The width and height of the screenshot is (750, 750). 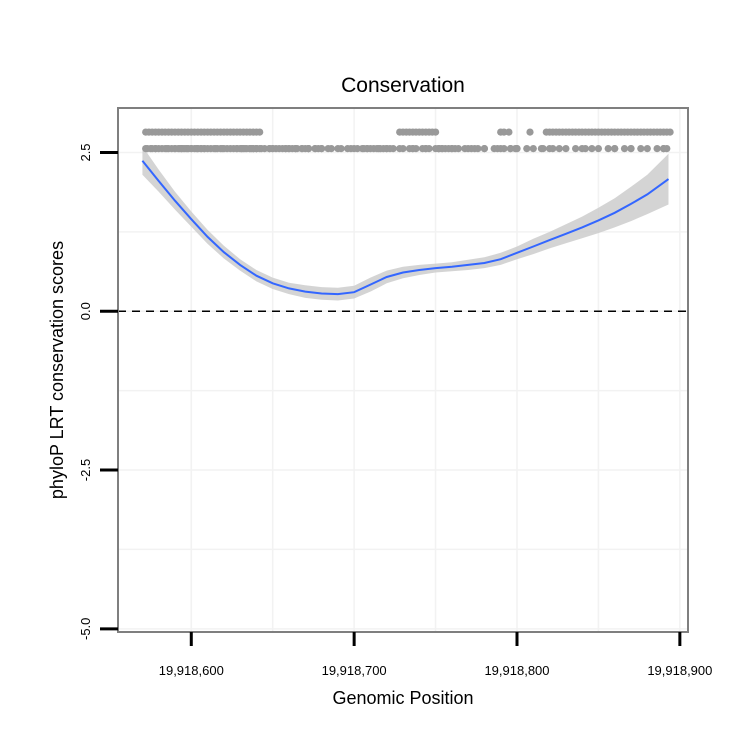 I want to click on confidence-band-group, so click(x=405, y=223).